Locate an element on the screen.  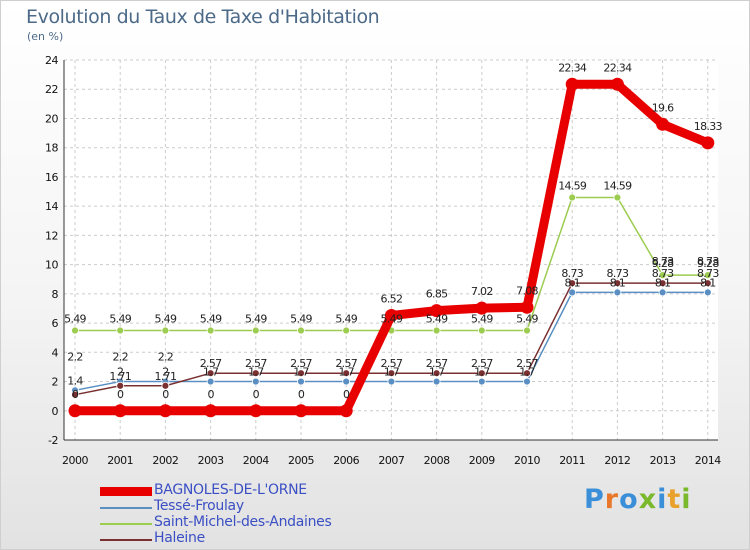
data-label: 9.28 is located at coordinates (663, 263).